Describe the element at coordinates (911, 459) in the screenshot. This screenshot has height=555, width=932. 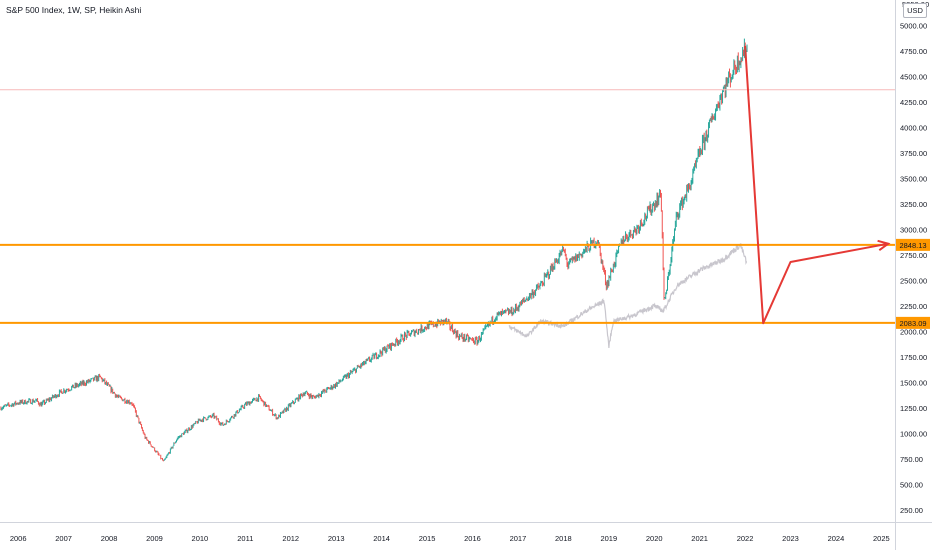
I see `y-tick-label: 750.00` at that location.